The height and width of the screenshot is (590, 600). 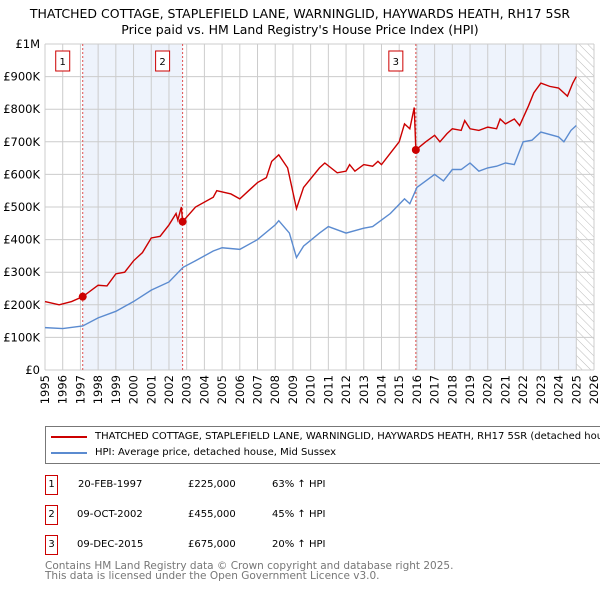 What do you see at coordinates (110, 484) in the screenshot?
I see `transaction-date: 20-FEB-1997` at bounding box center [110, 484].